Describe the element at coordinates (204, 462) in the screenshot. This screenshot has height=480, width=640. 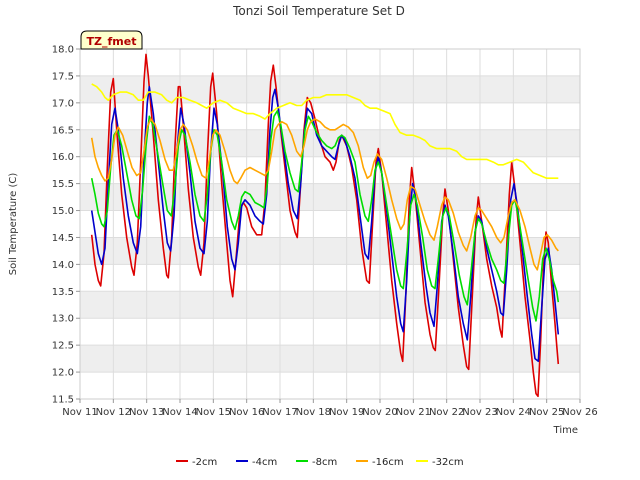
I see `legend-label: -2cm` at that location.